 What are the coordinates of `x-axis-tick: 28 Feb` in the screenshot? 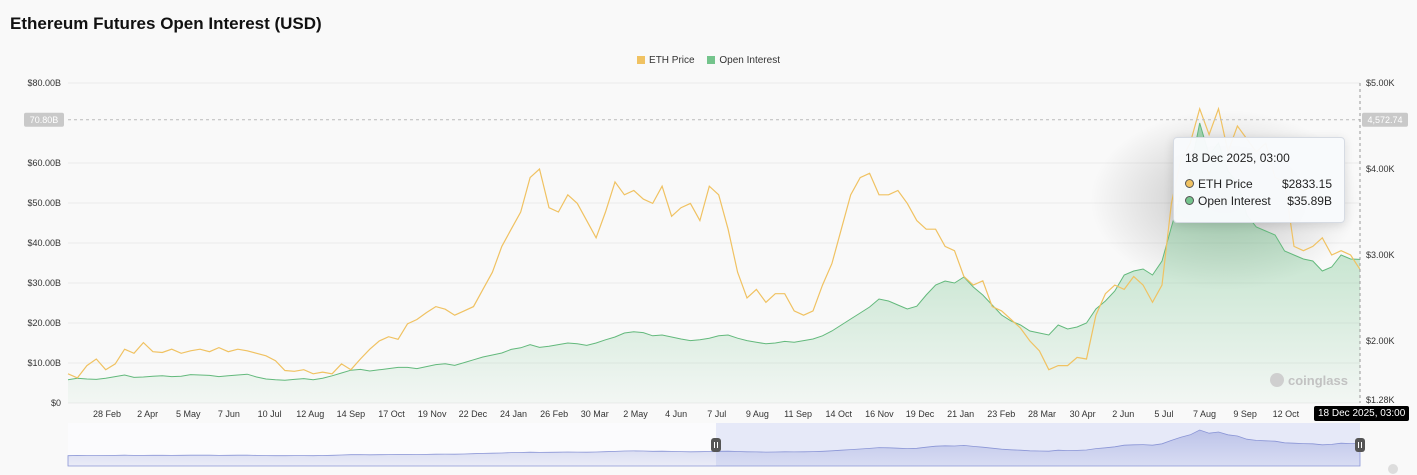 It's located at (107, 414).